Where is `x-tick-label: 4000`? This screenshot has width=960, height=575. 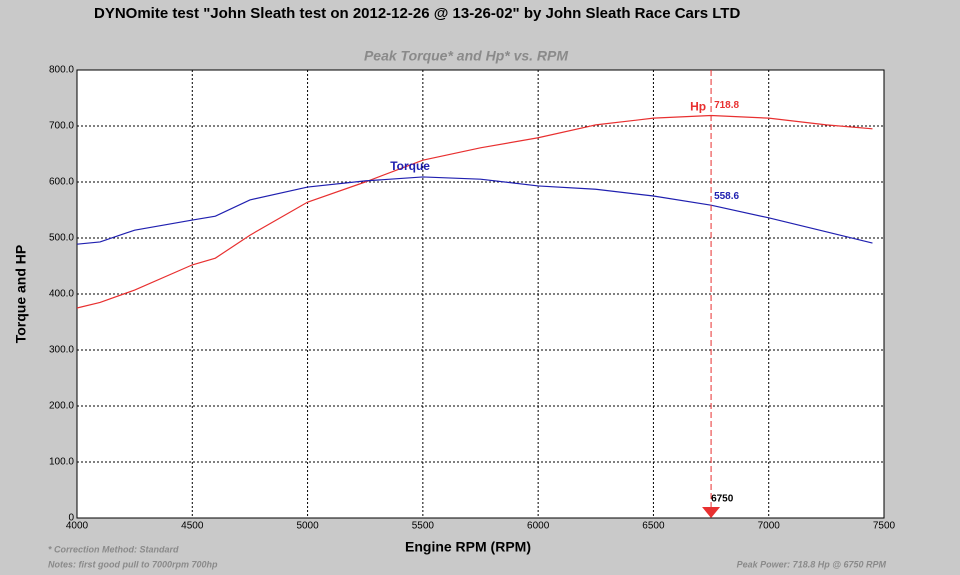 x-tick-label: 4000 is located at coordinates (77, 526).